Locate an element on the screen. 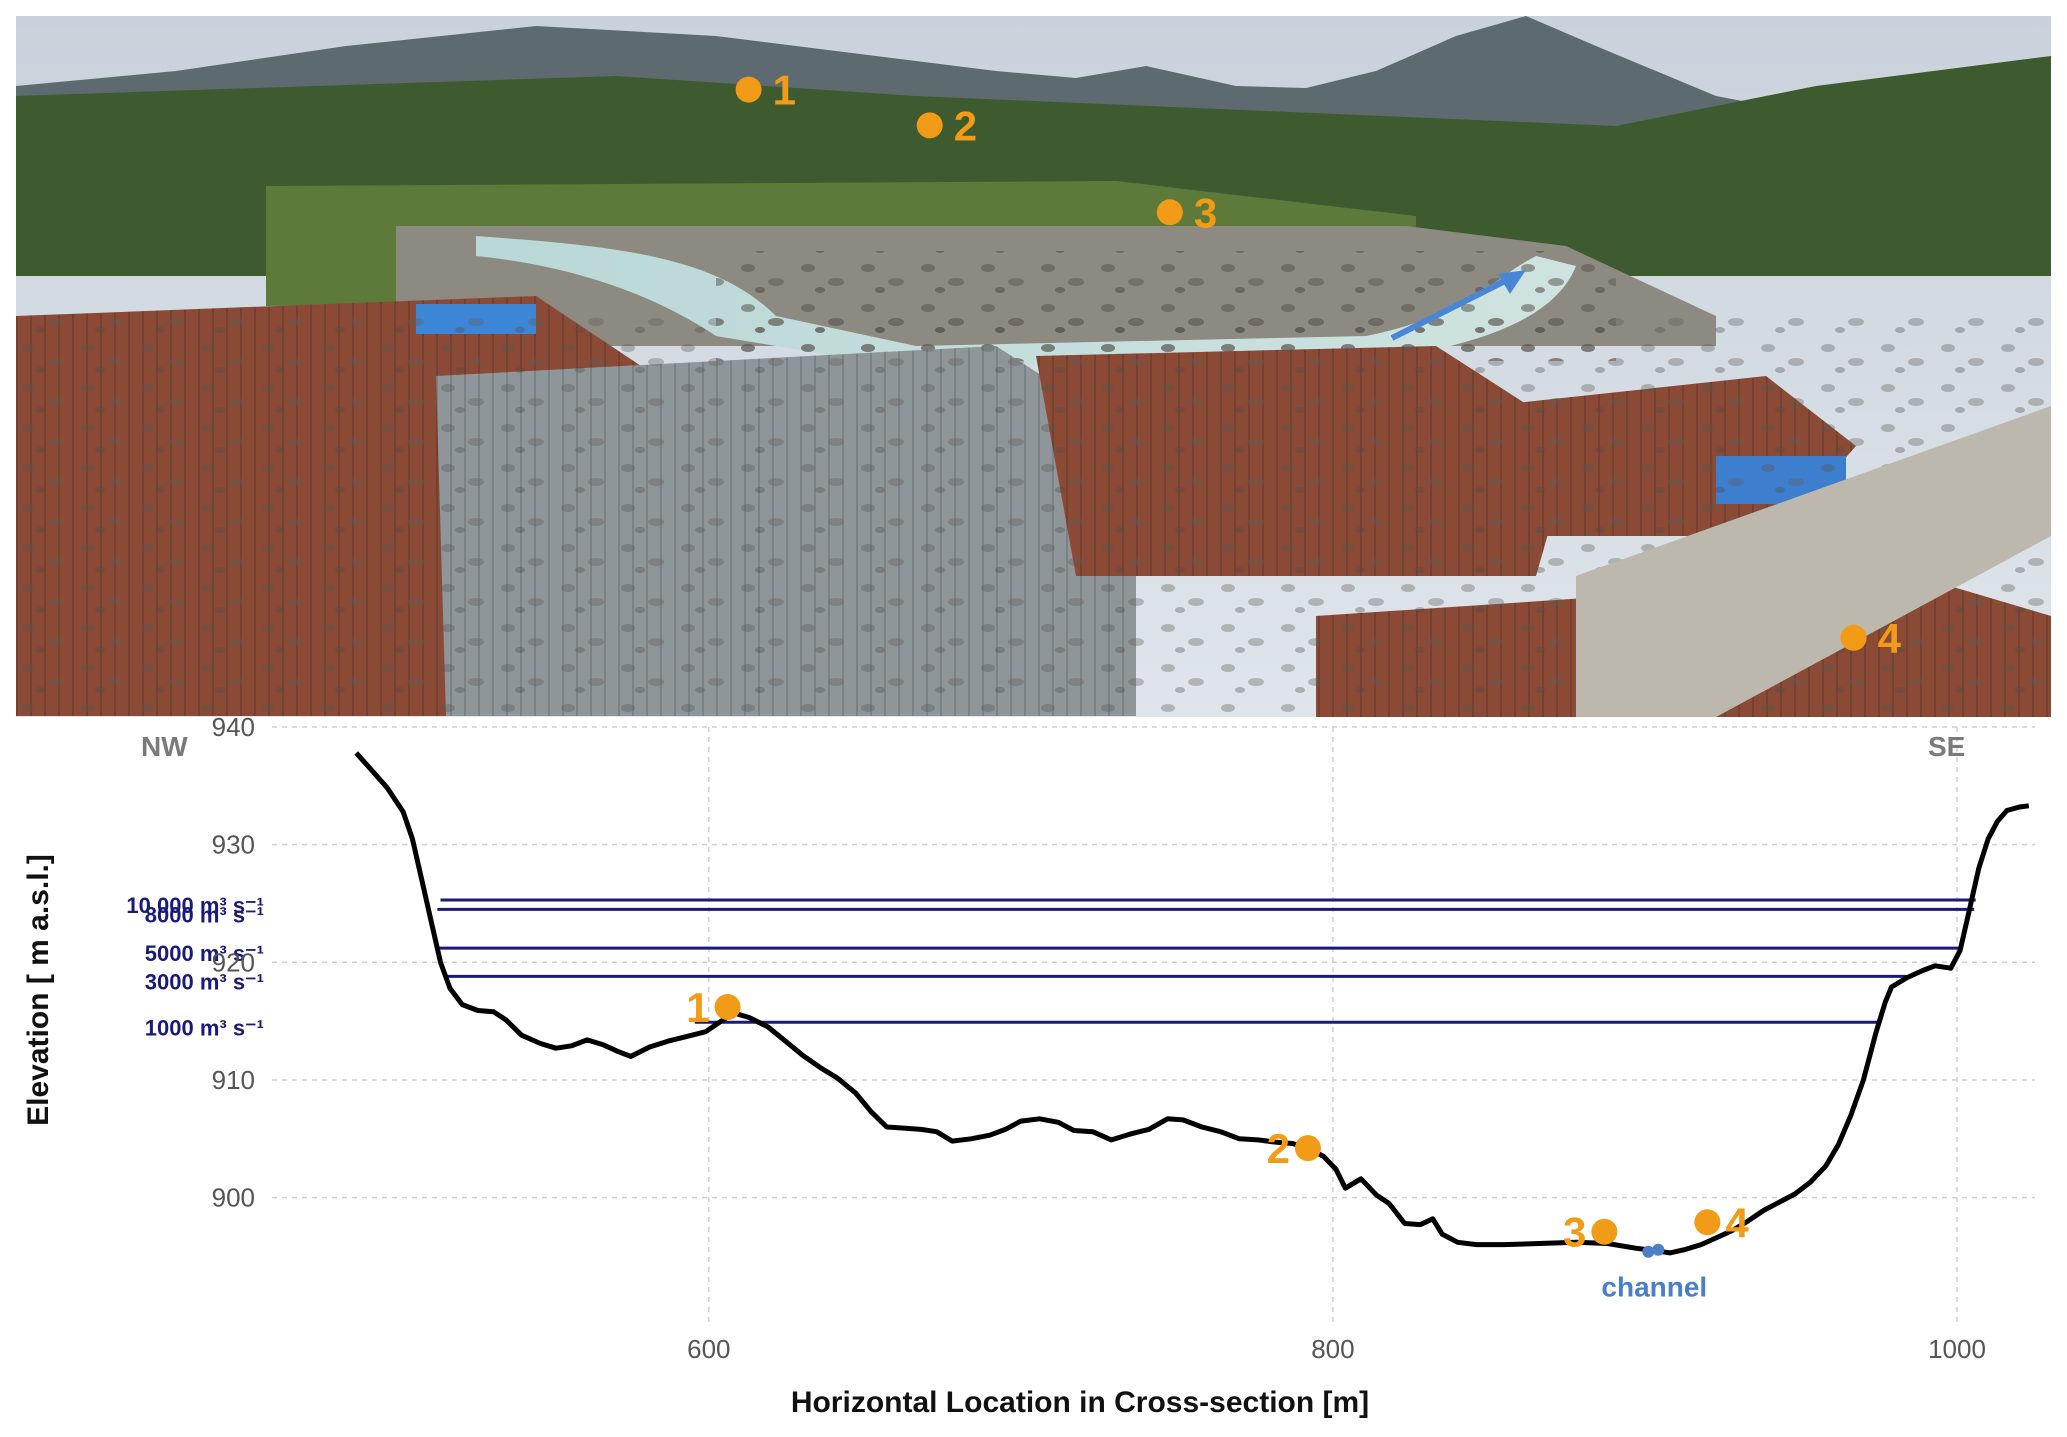  direction-label-se: SE is located at coordinates (1946, 746).